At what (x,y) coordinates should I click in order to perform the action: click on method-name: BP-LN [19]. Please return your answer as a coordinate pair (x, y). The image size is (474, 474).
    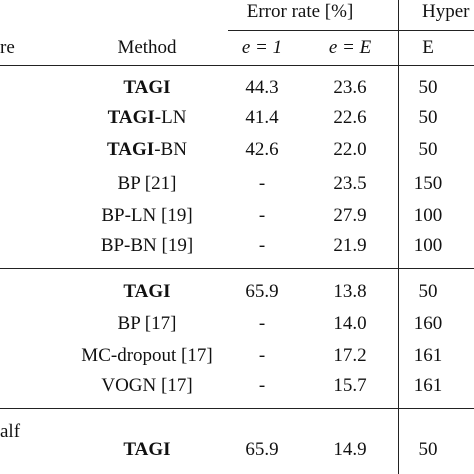
    Looking at the image, I should click on (147, 215).